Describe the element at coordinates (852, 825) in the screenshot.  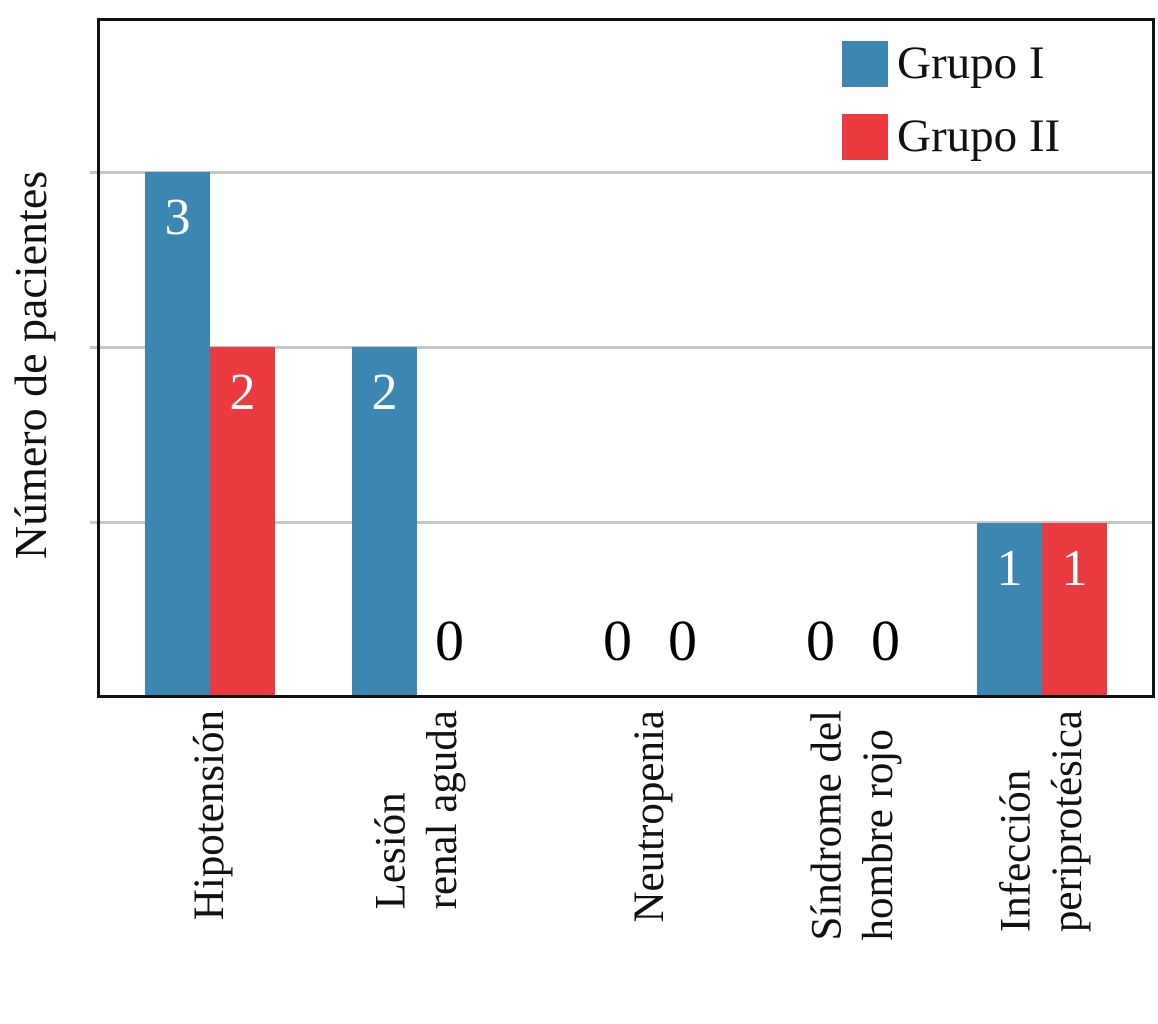
I see `x-axis-label: Síndrome del hombre rojo` at that location.